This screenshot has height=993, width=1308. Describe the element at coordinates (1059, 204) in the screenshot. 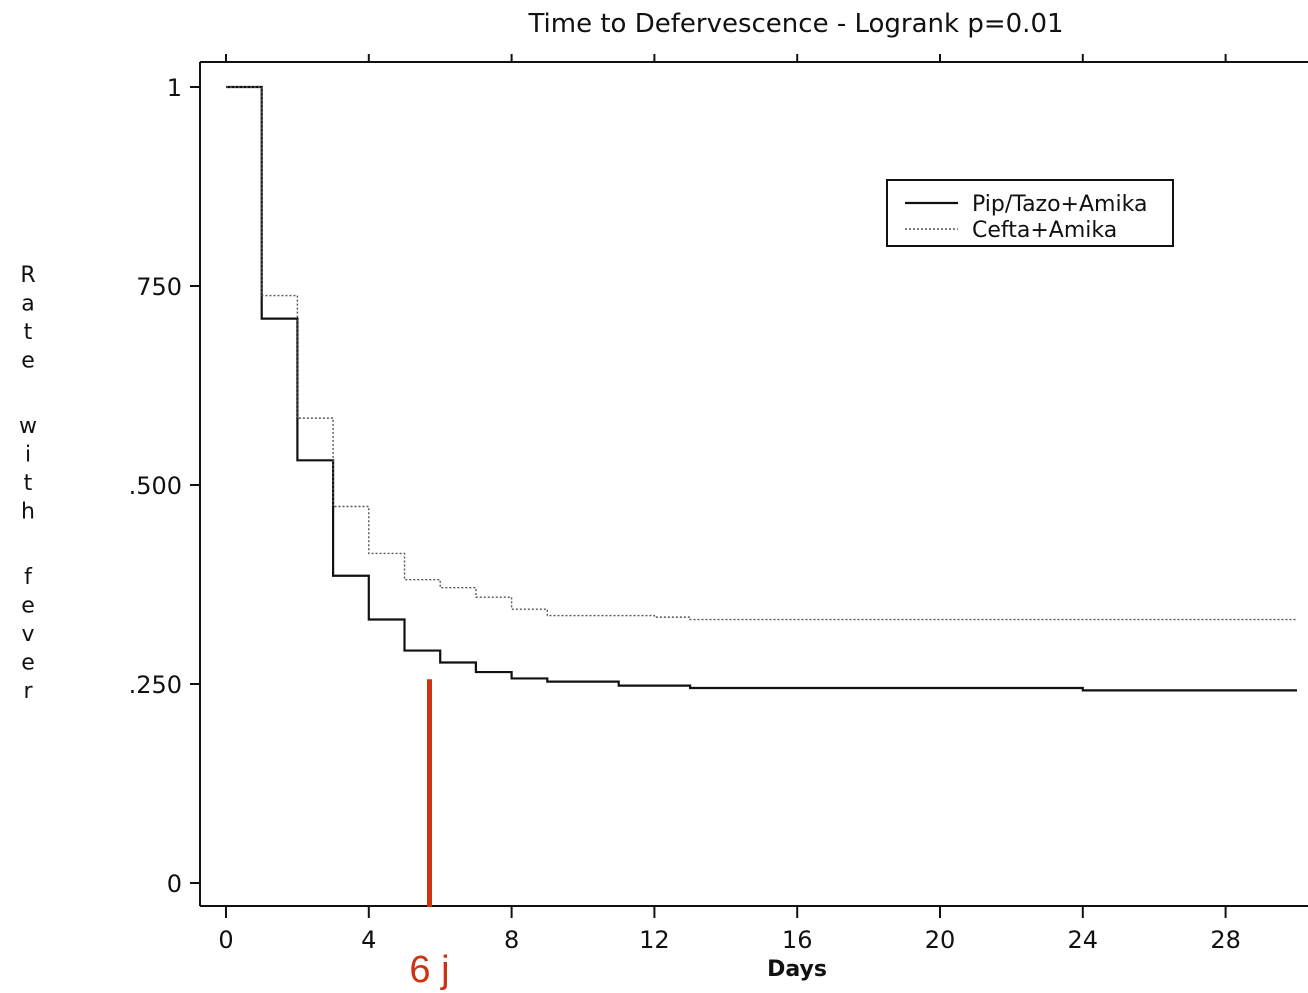

I see `legend-label-1: Pip/Tazo+Amika` at that location.